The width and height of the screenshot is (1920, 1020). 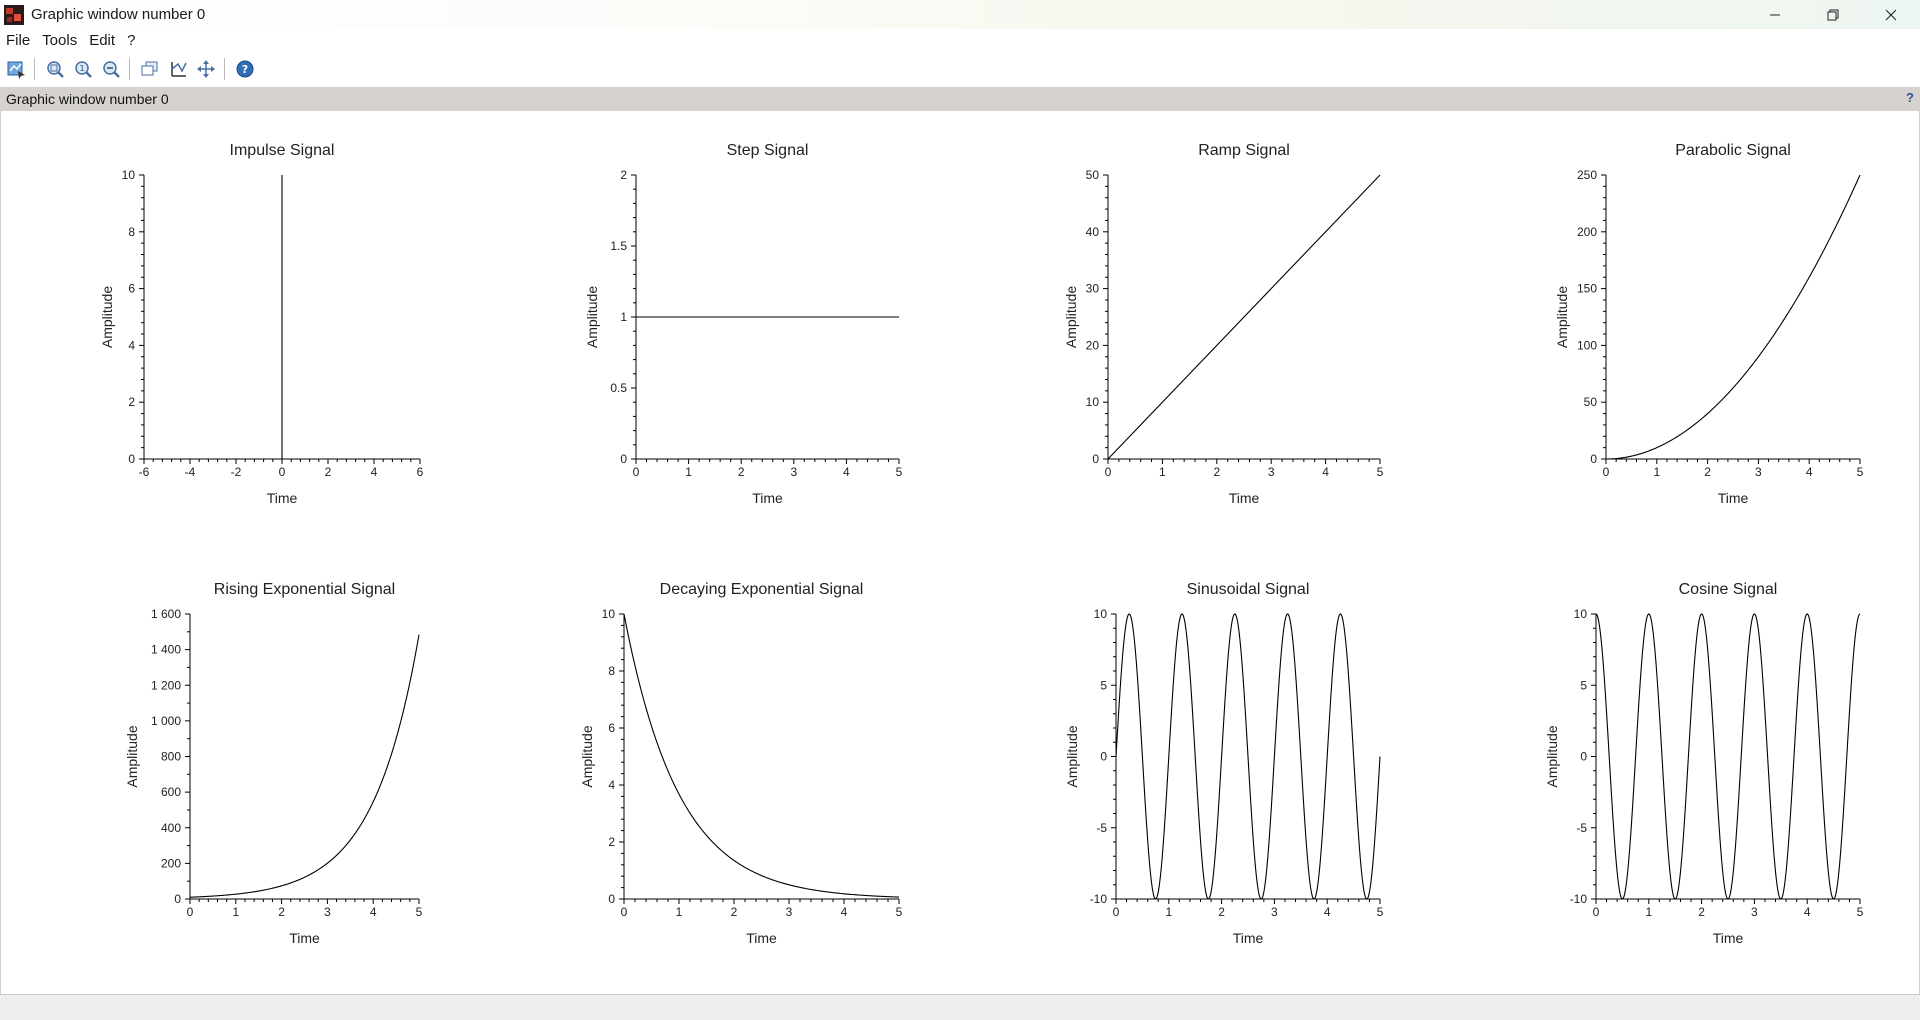 I want to click on chart-title: Rising Exponential Signal, so click(x=304, y=589).